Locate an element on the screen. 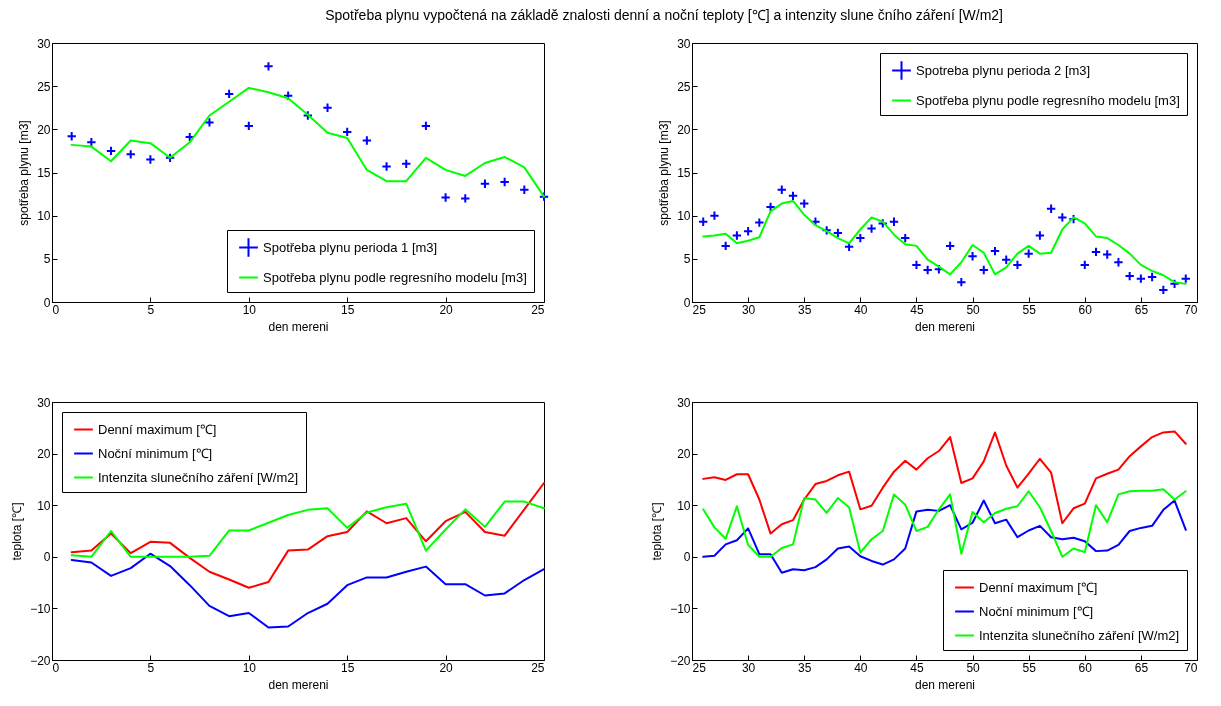 Image resolution: width=1221 pixels, height=706 pixels. y-tick-label: 15 is located at coordinates (44, 173).